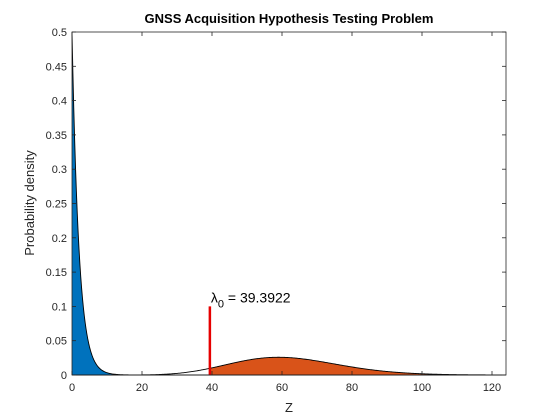 The image size is (560, 420). Describe the element at coordinates (72, 388) in the screenshot. I see `x-tick-label: 0` at that location.